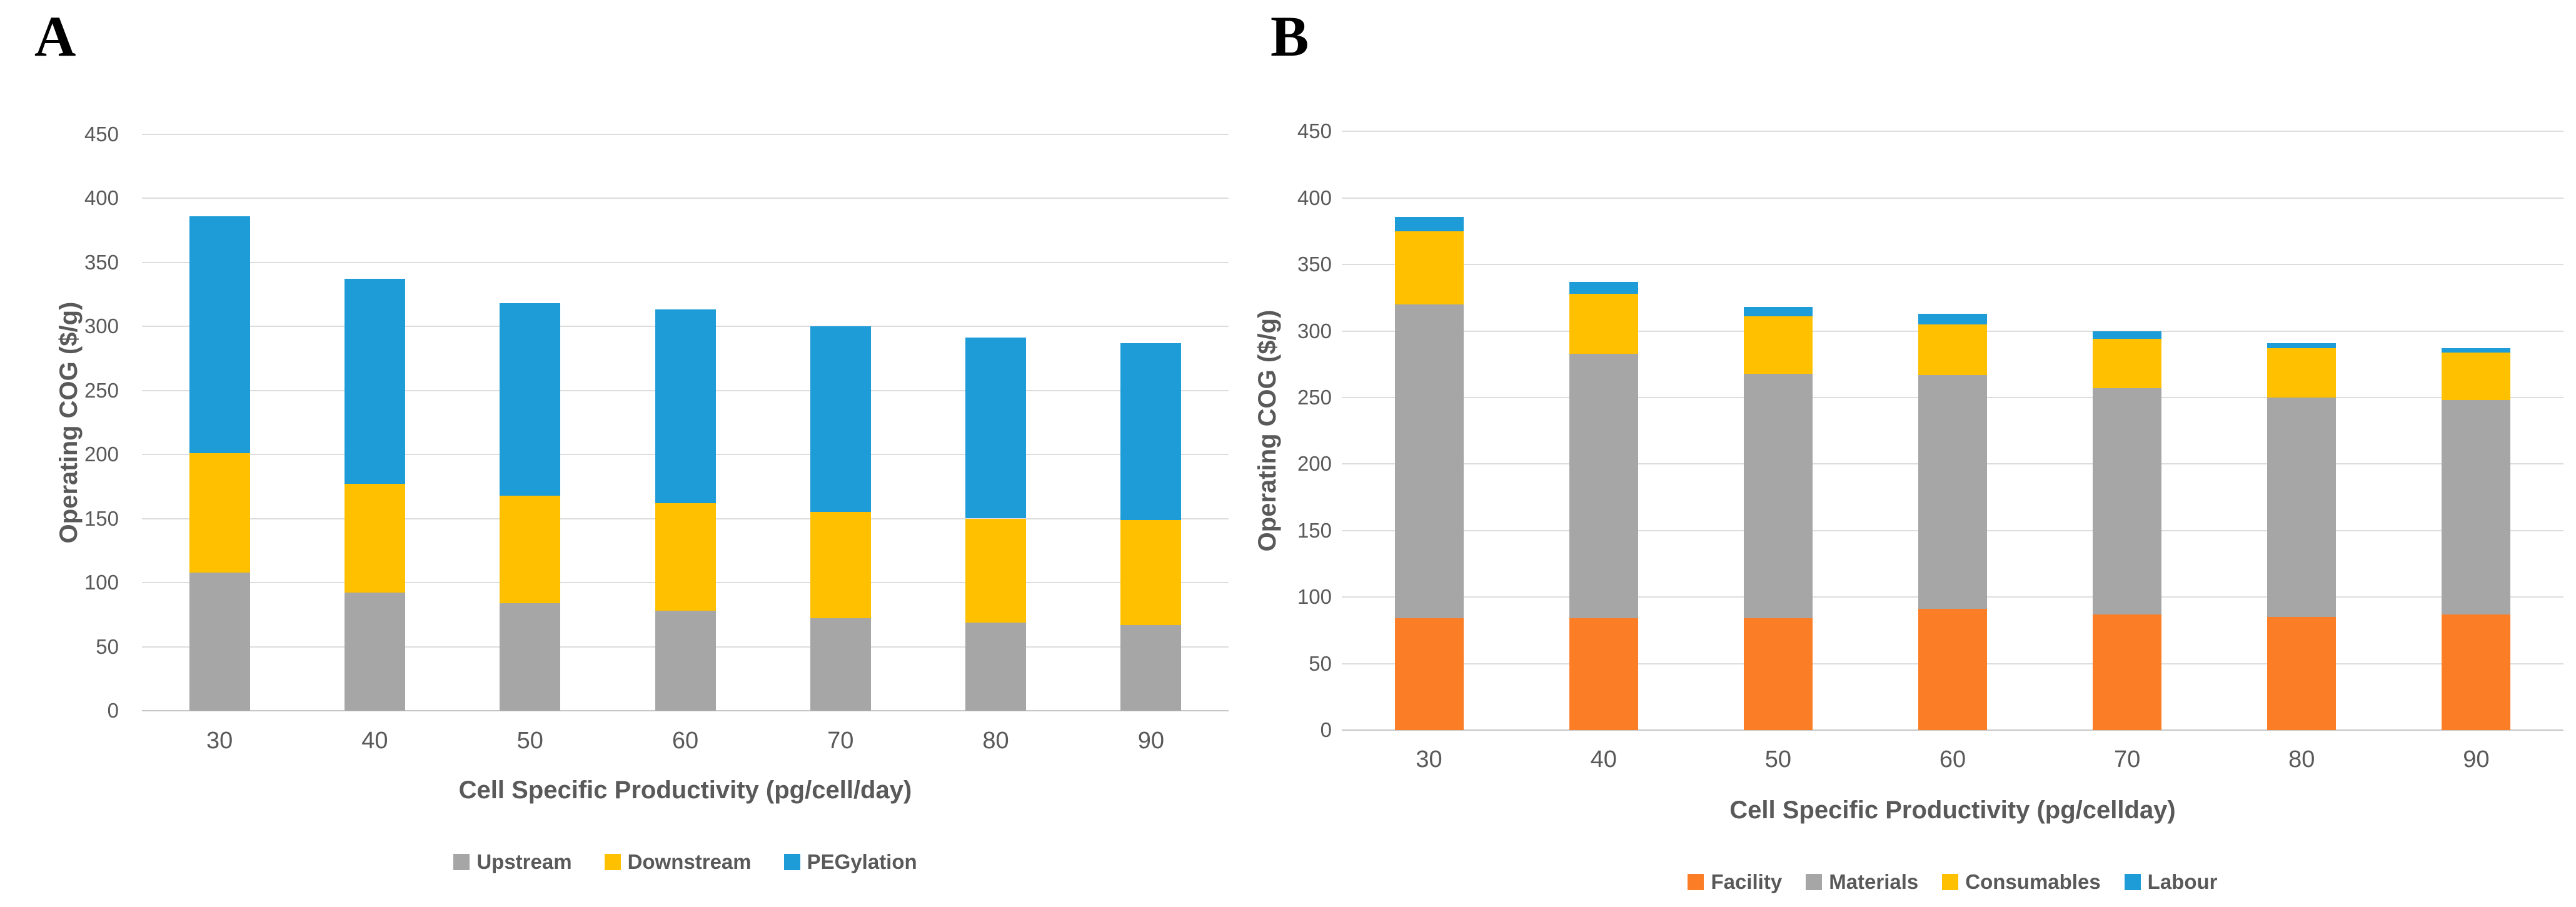 This screenshot has width=2576, height=907. Describe the element at coordinates (2476, 759) in the screenshot. I see `panel-b-category-label-90: 90` at that location.